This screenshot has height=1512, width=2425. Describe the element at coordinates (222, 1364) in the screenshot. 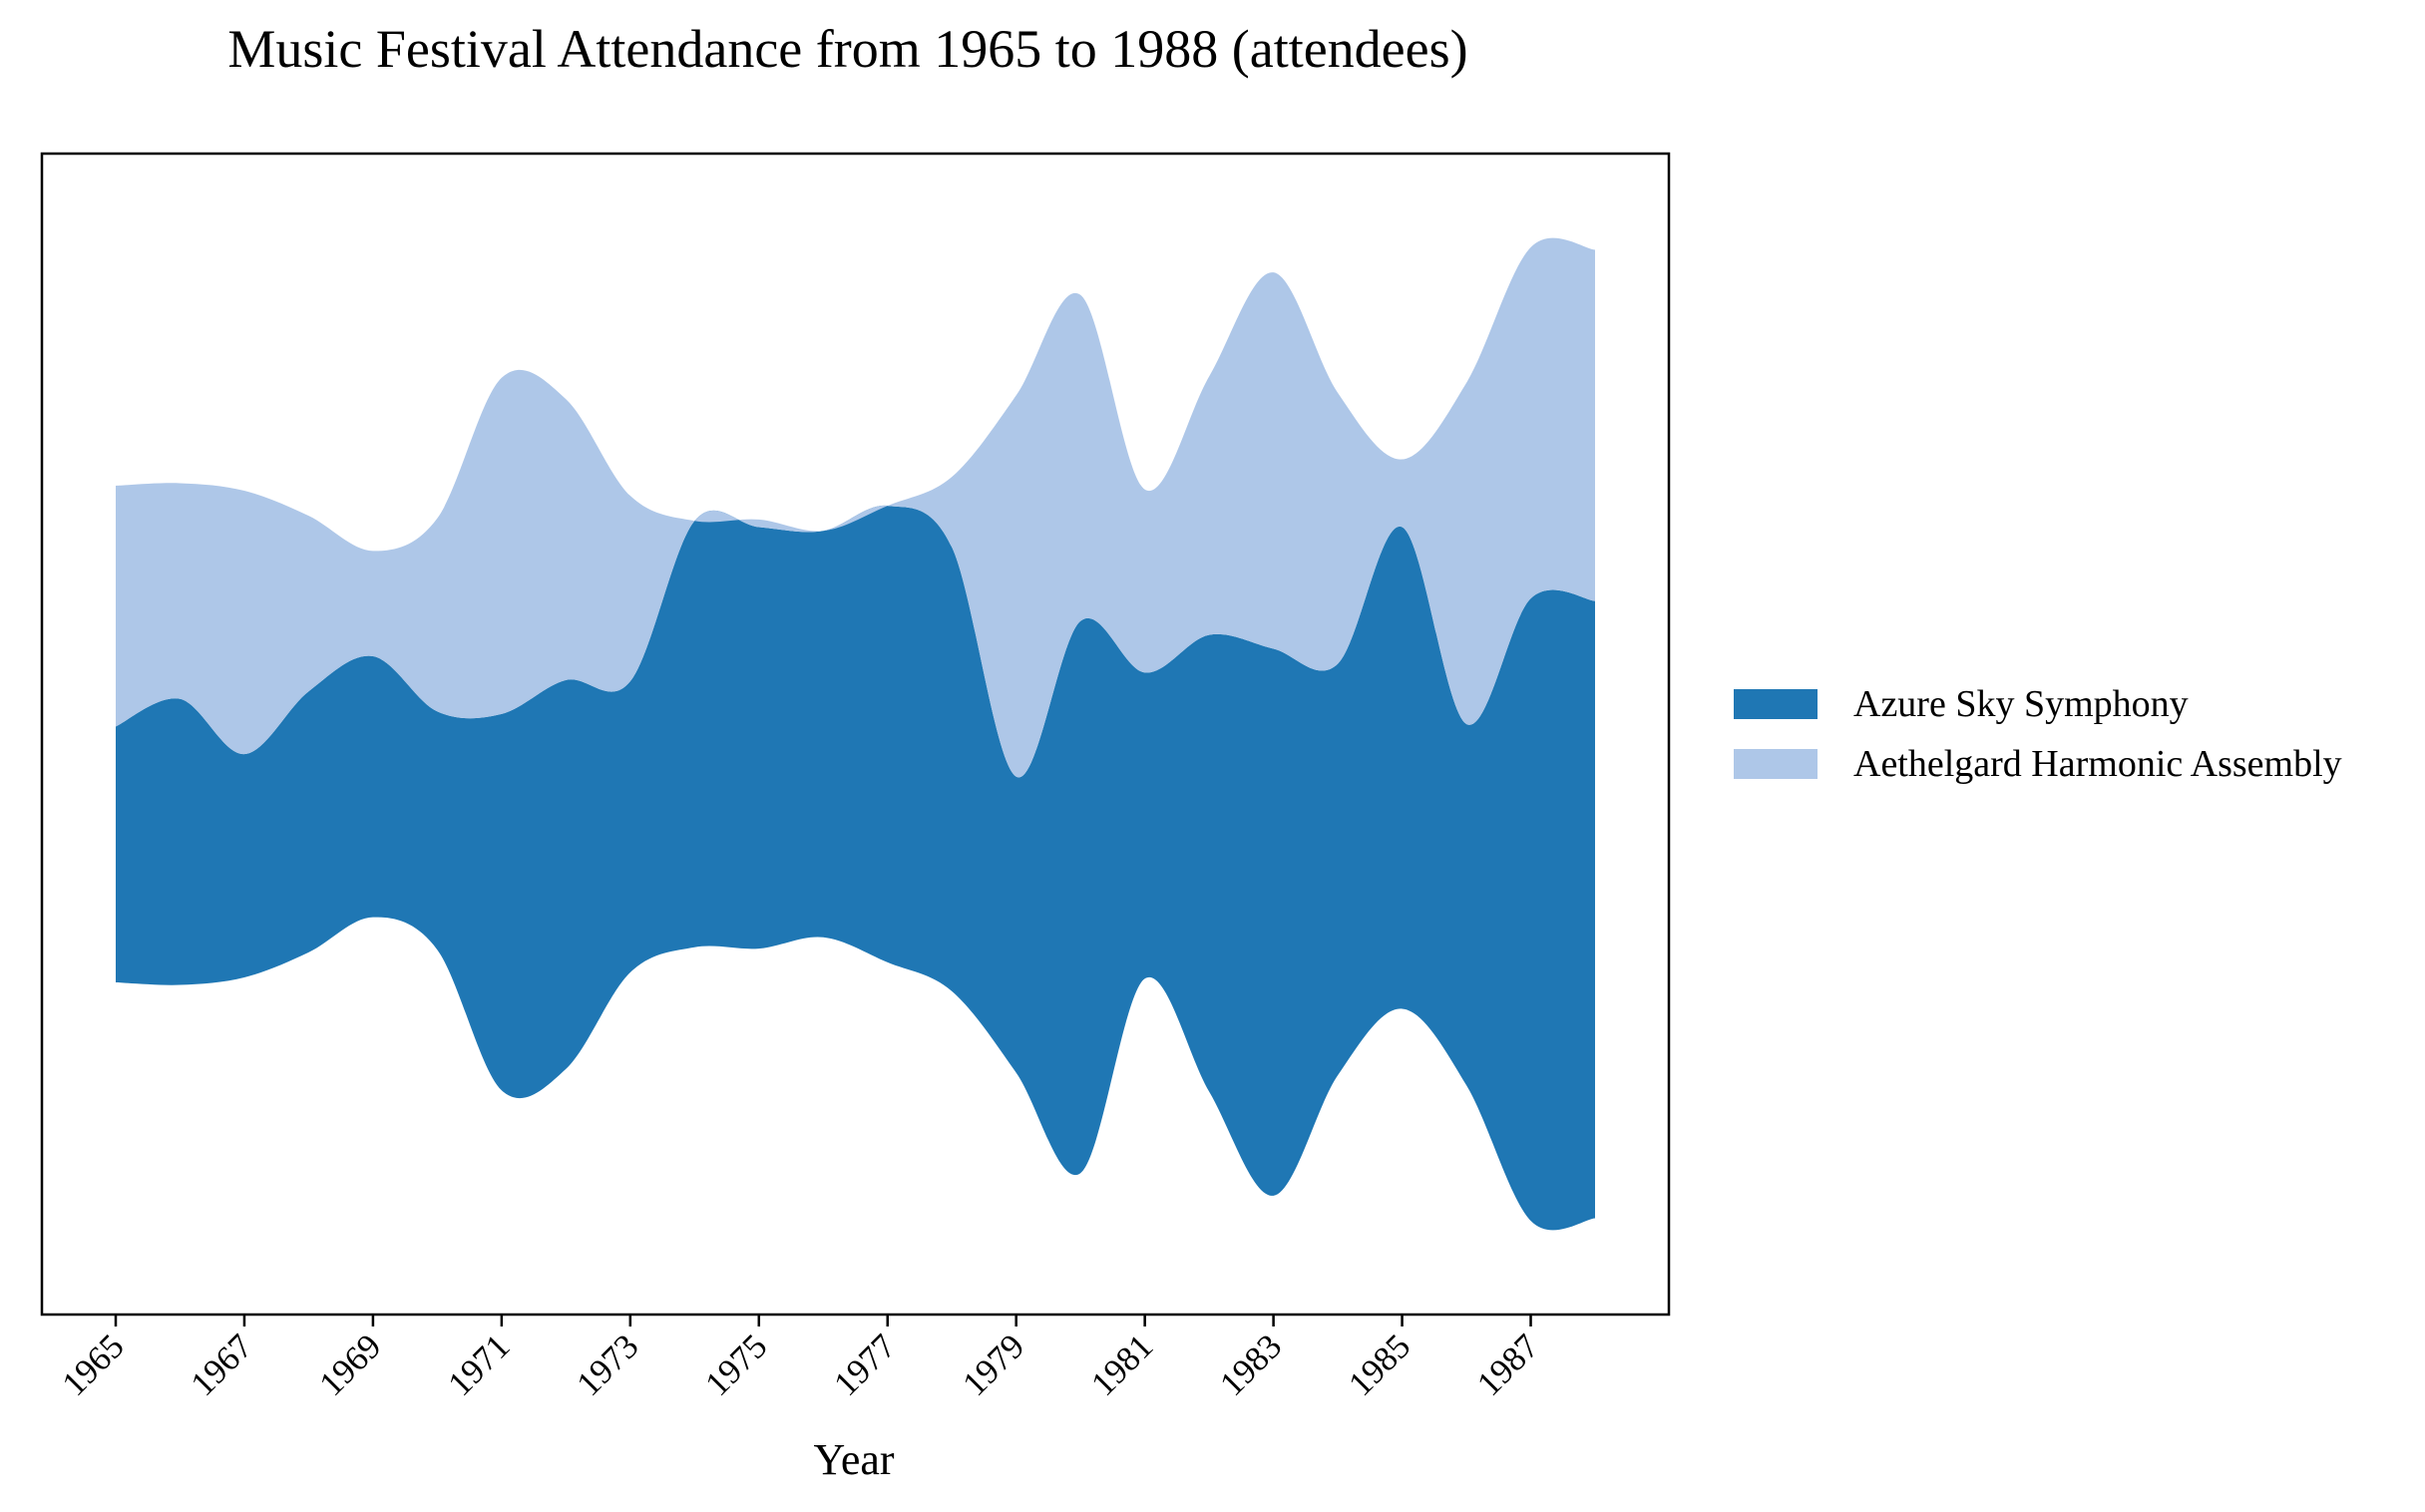

I see `x-tick-label: 1967` at that location.